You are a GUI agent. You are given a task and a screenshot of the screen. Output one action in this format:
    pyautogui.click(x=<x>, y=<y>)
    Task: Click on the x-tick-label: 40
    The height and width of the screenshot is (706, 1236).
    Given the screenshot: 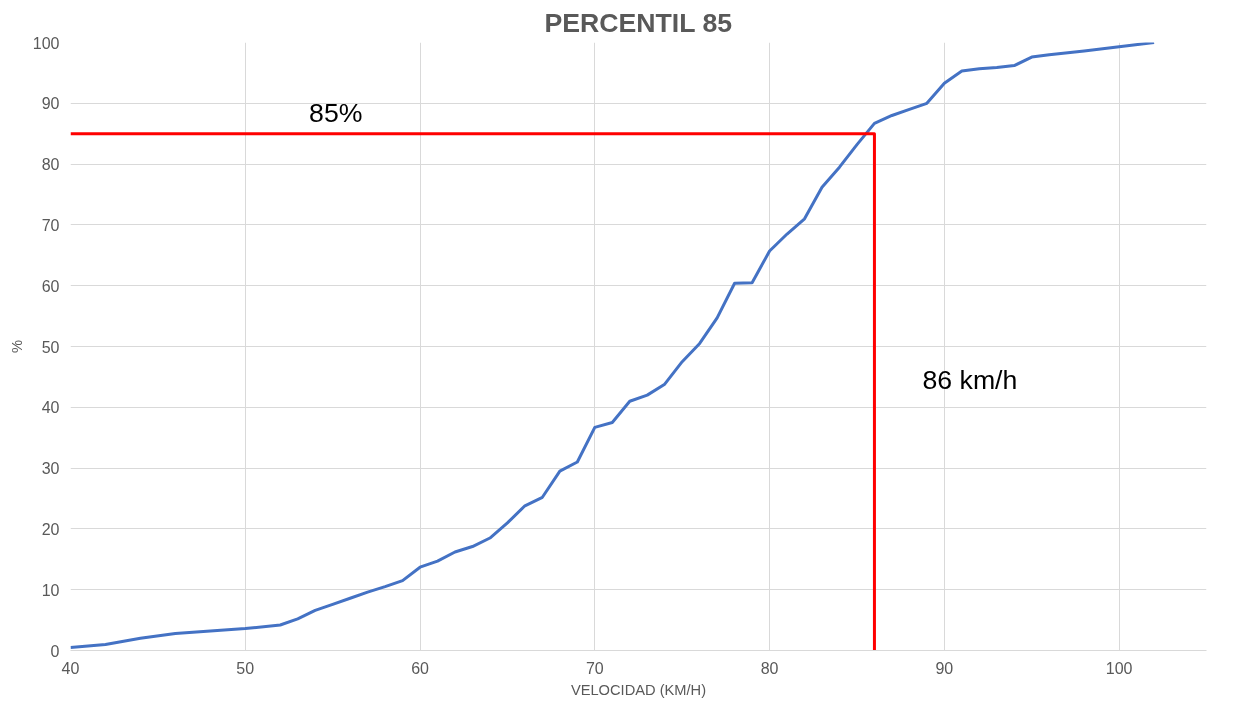 What is the action you would take?
    pyautogui.click(x=70, y=668)
    